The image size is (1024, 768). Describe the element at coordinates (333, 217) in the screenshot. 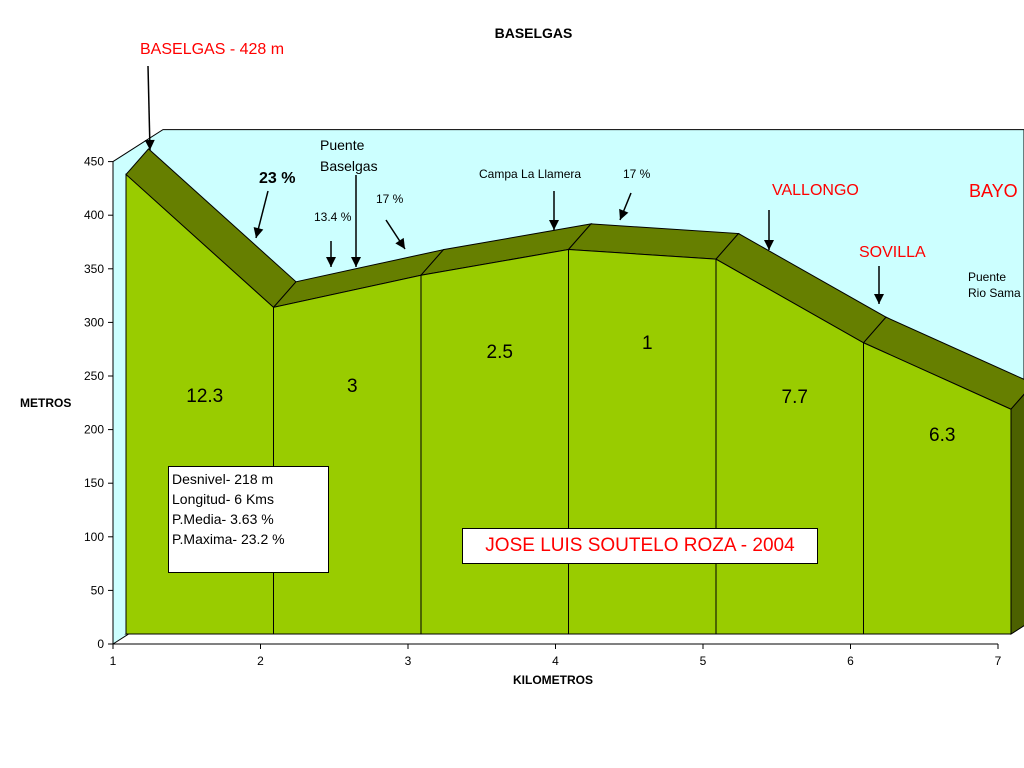

I see `grade-13-4-label: 13.4 %` at that location.